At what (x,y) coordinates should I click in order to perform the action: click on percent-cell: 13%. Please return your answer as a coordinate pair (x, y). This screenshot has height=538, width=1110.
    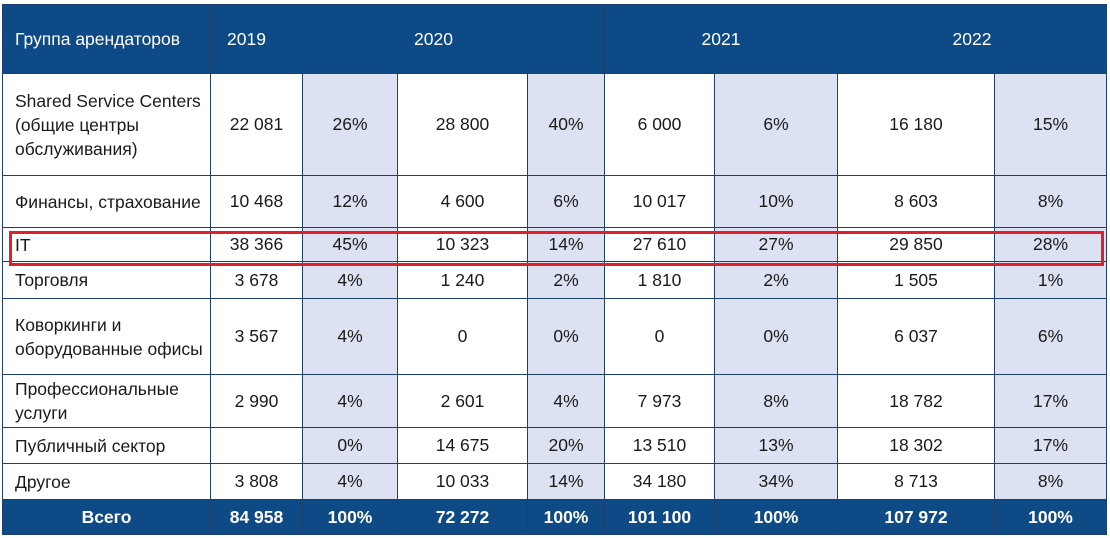
    Looking at the image, I should click on (776, 445).